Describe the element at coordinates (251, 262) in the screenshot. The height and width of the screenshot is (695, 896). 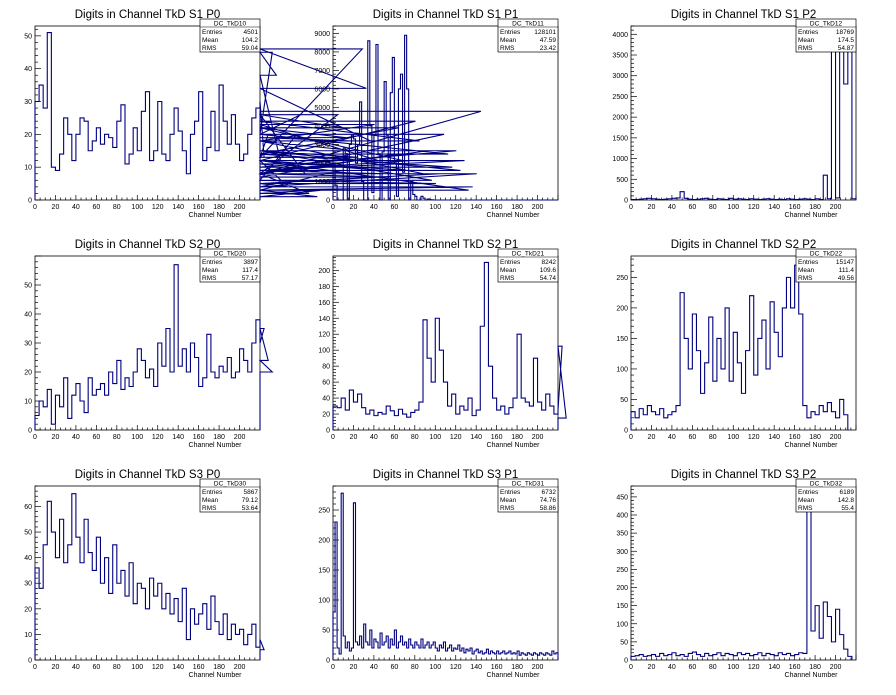
I see `stats-value-entries: 3897` at that location.